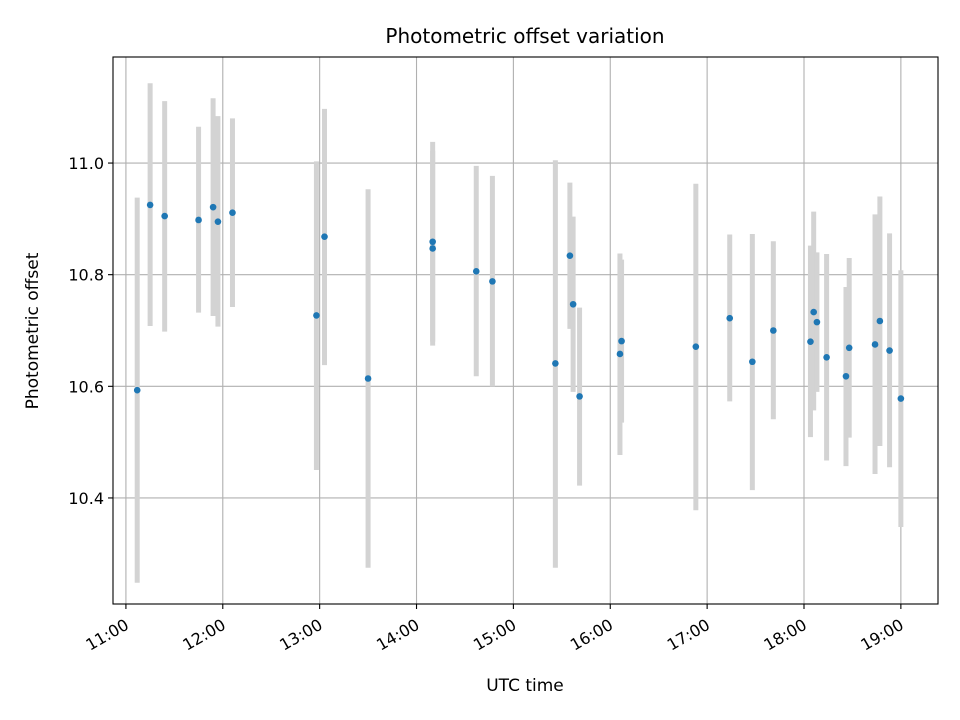 Image resolution: width=960 pixels, height=720 pixels. Describe the element at coordinates (525, 686) in the screenshot. I see `x-axis-label: UTC time` at that location.